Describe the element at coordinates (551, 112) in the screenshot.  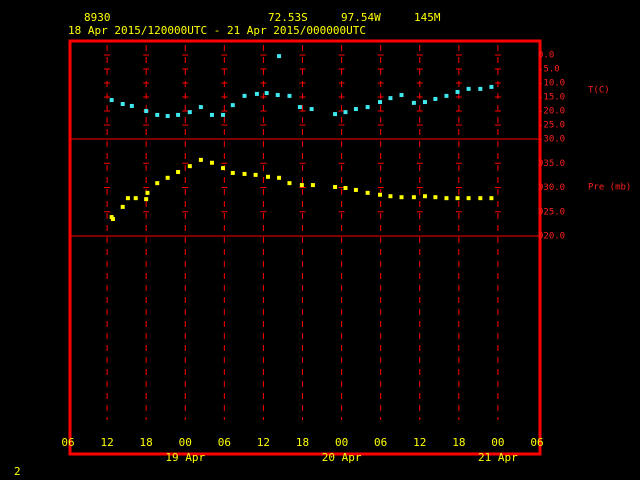
I see `y-tick-label: -20.0` at that location.